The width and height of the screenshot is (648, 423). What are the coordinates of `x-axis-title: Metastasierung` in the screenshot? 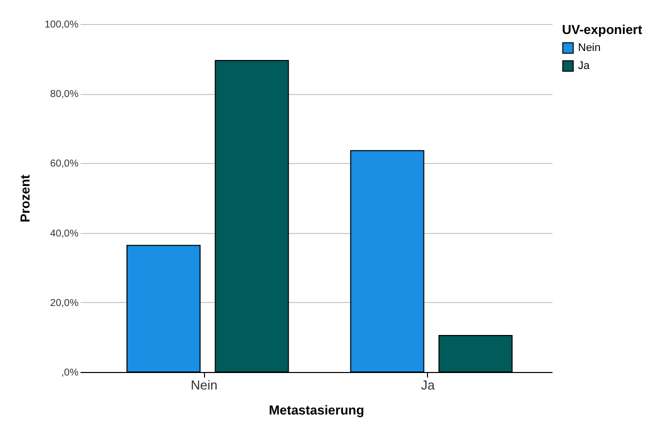 It's located at (316, 410).